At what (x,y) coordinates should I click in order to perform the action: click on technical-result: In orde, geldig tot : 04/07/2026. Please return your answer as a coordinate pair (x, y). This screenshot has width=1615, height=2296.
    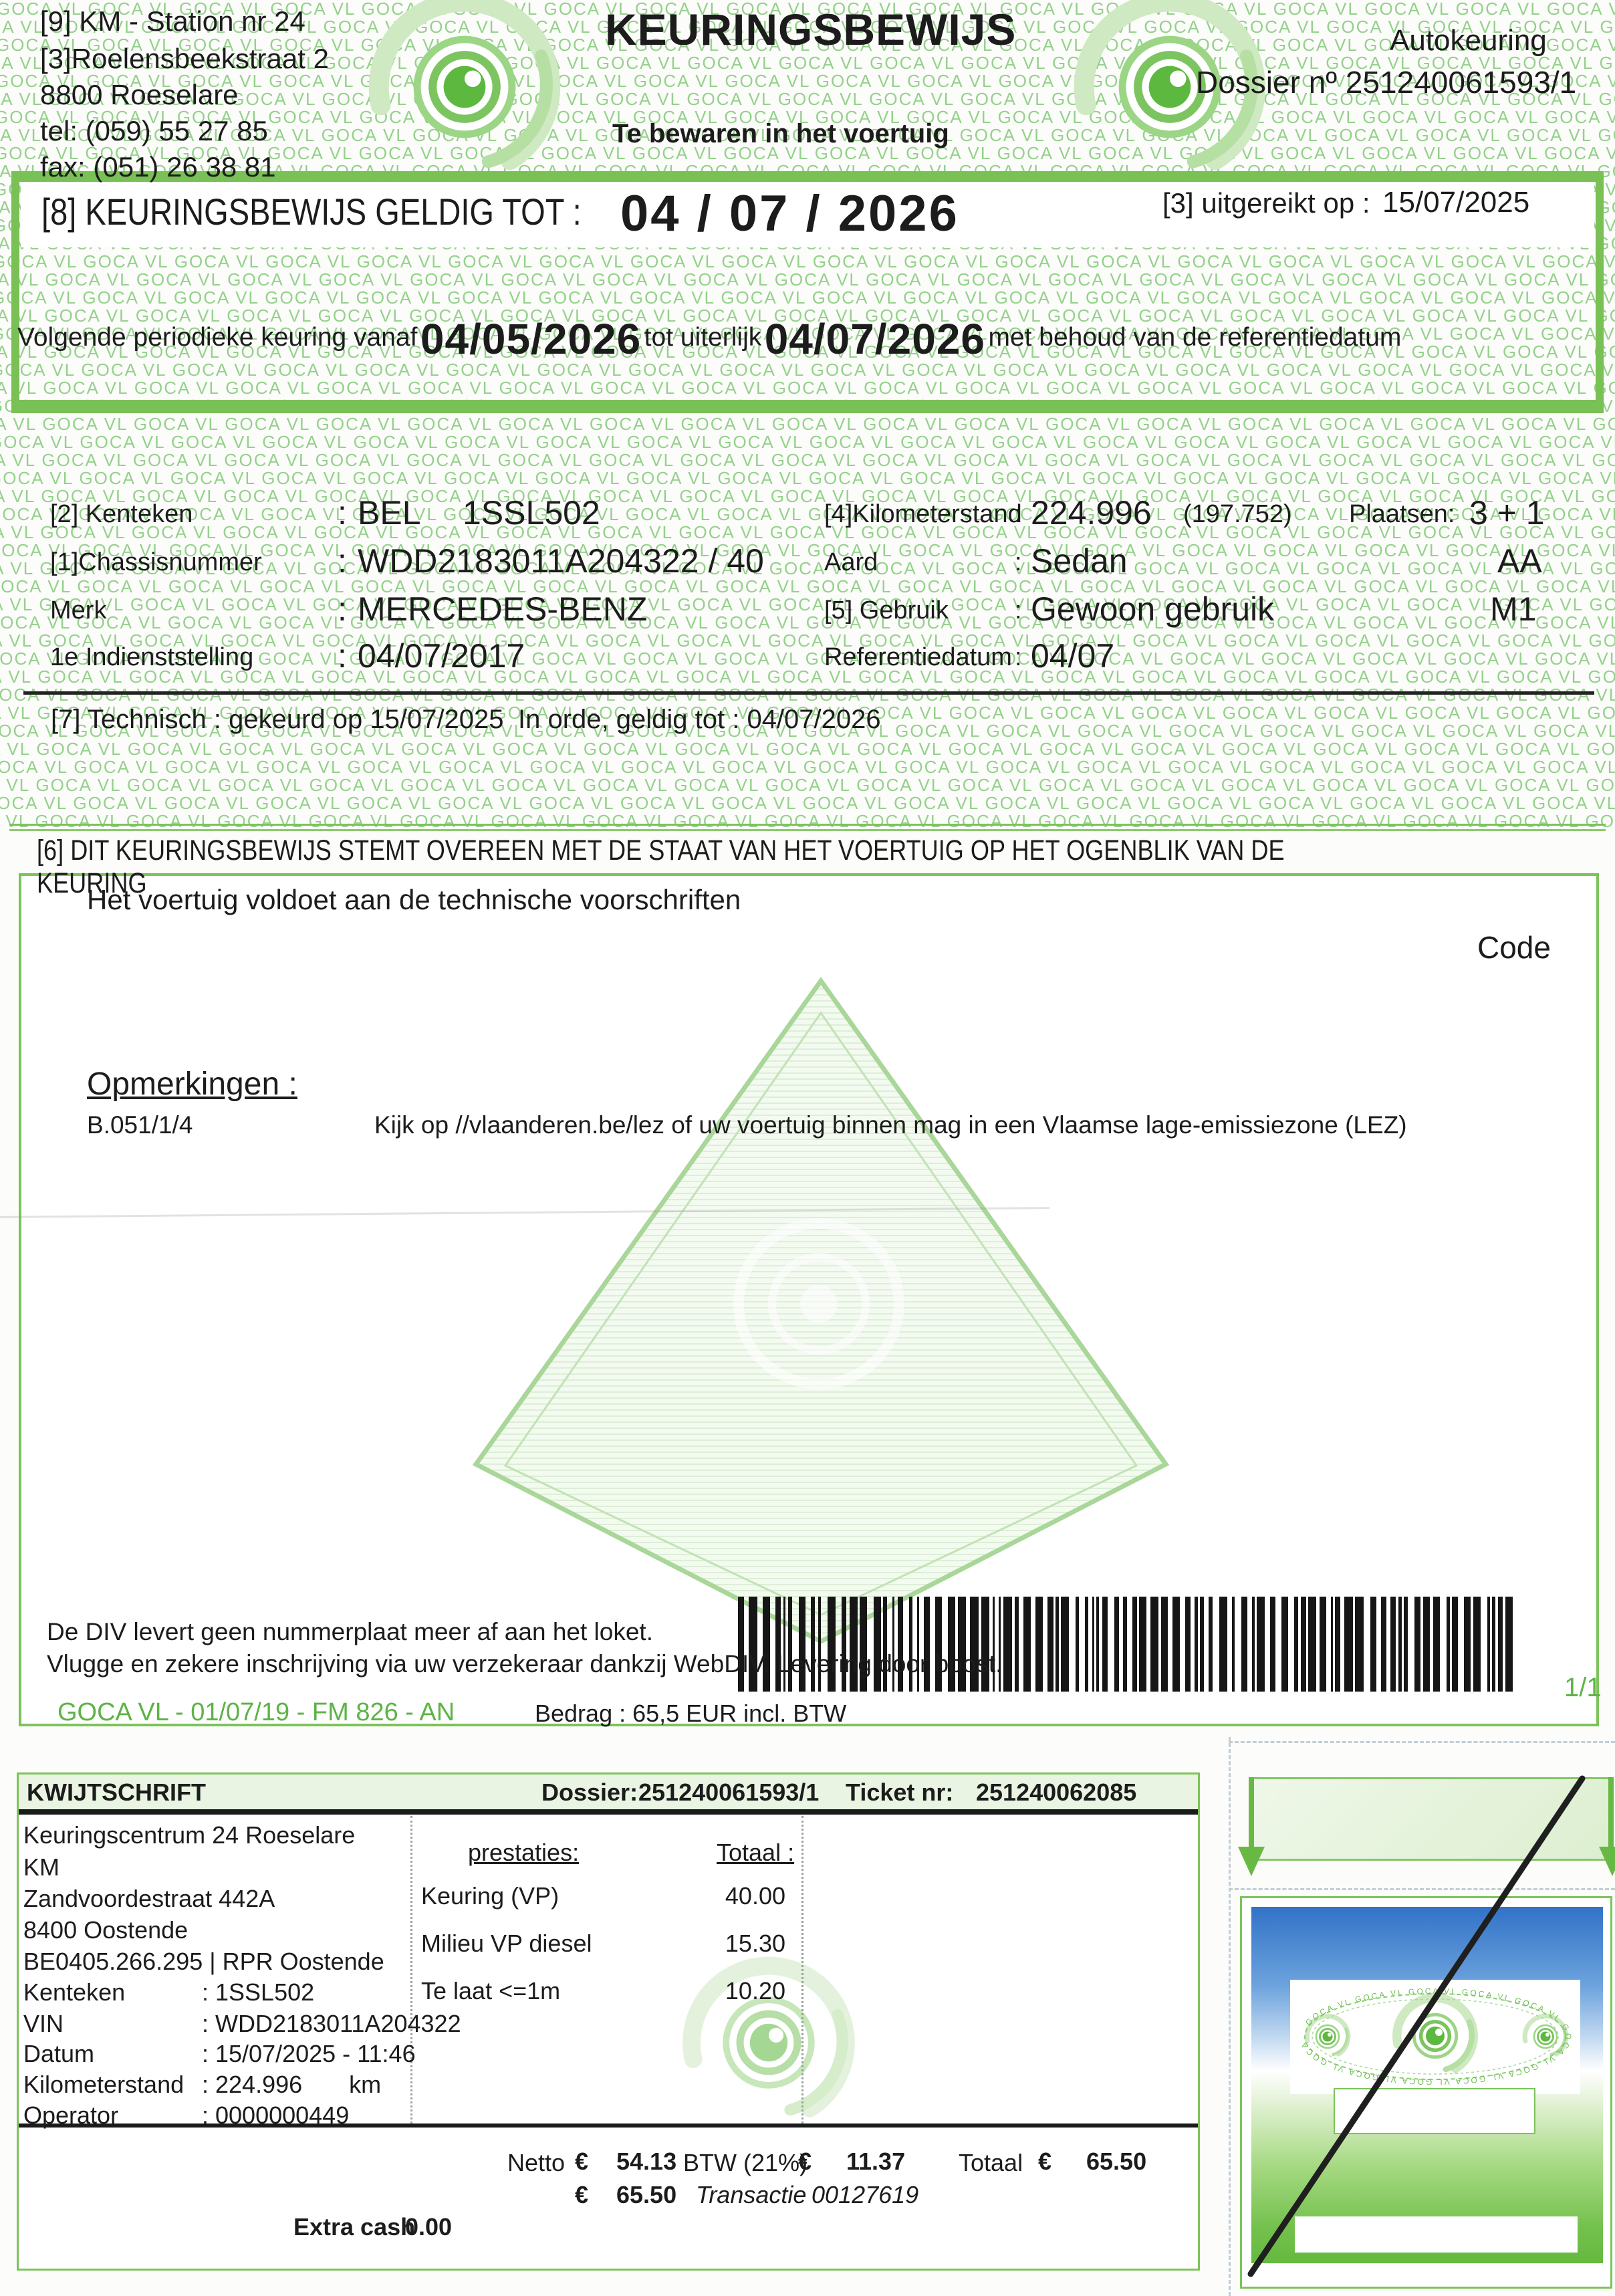
    Looking at the image, I should click on (699, 719).